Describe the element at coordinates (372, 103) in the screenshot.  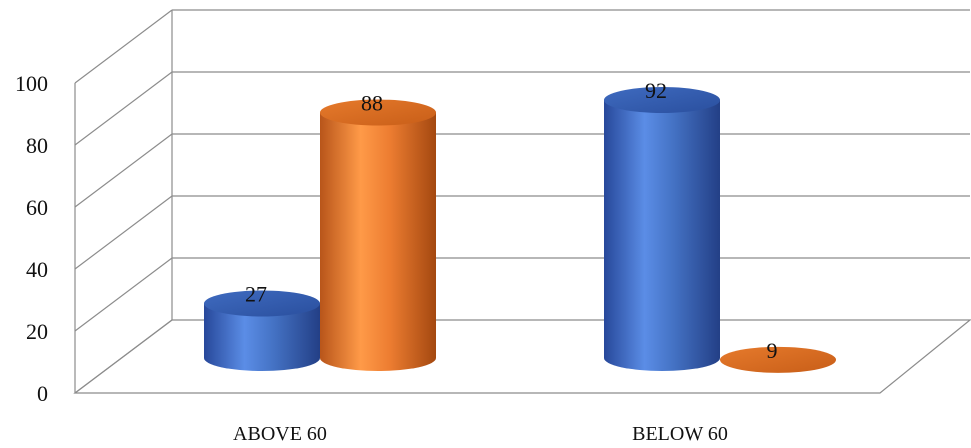
I see `data-label: 88` at that location.